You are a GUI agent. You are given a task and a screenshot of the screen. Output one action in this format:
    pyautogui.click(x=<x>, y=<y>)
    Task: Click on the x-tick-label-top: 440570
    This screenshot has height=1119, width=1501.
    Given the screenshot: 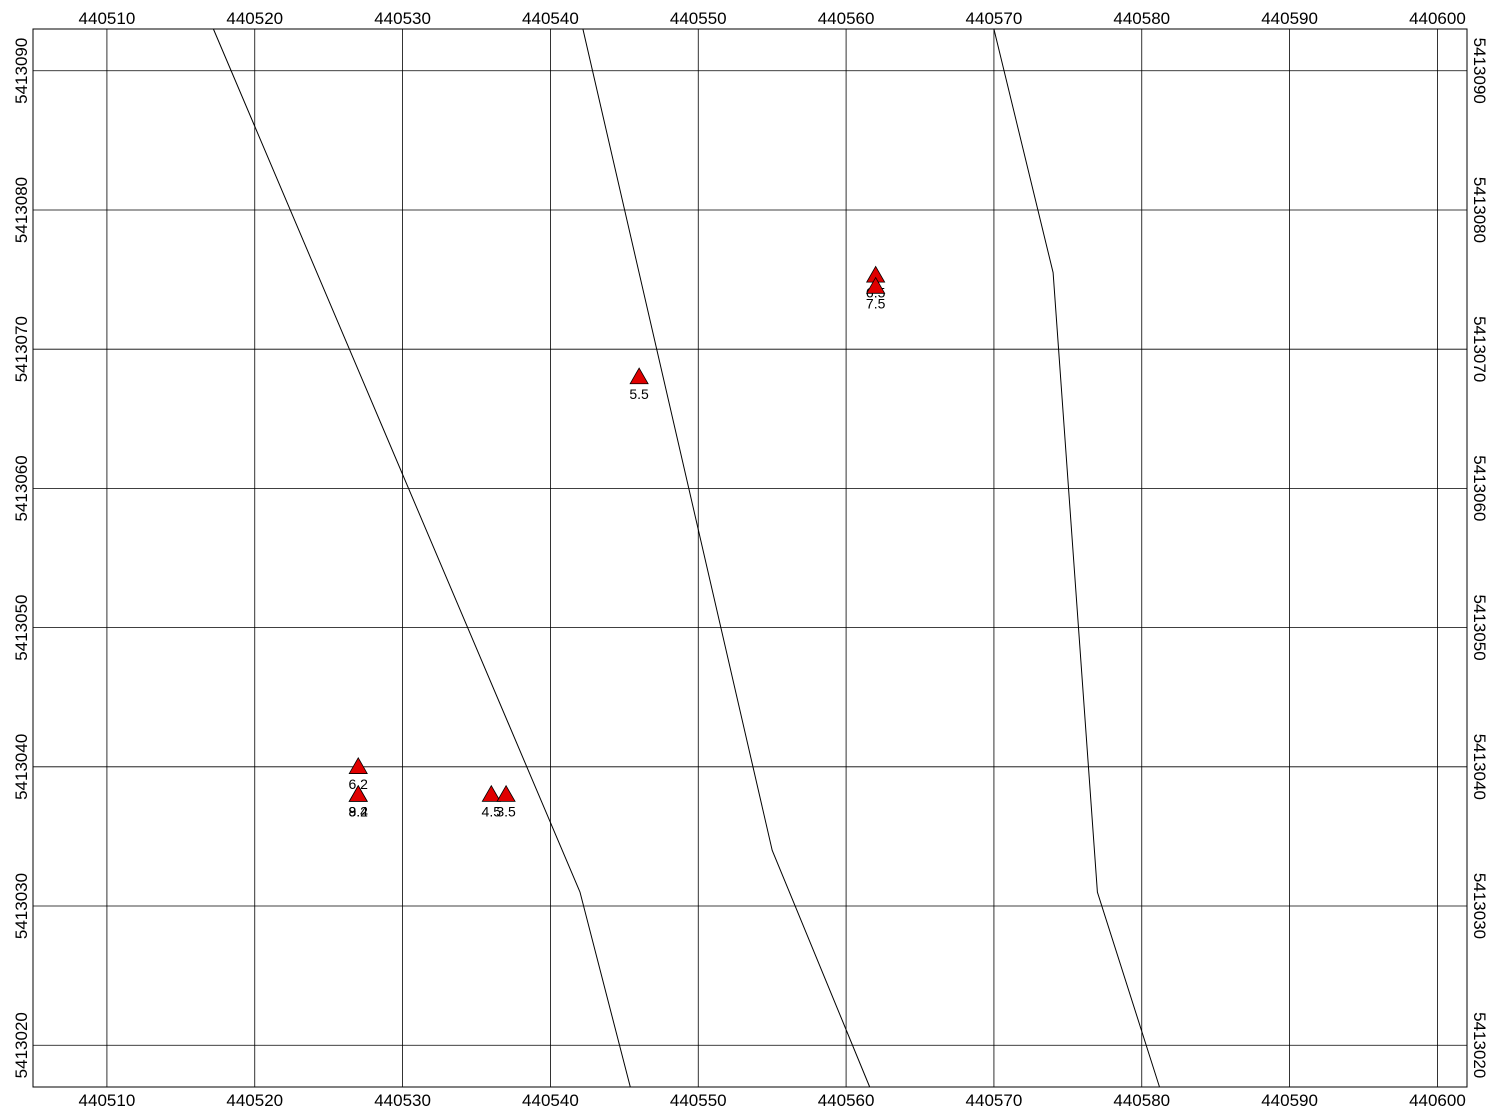 What is the action you would take?
    pyautogui.click(x=994, y=18)
    